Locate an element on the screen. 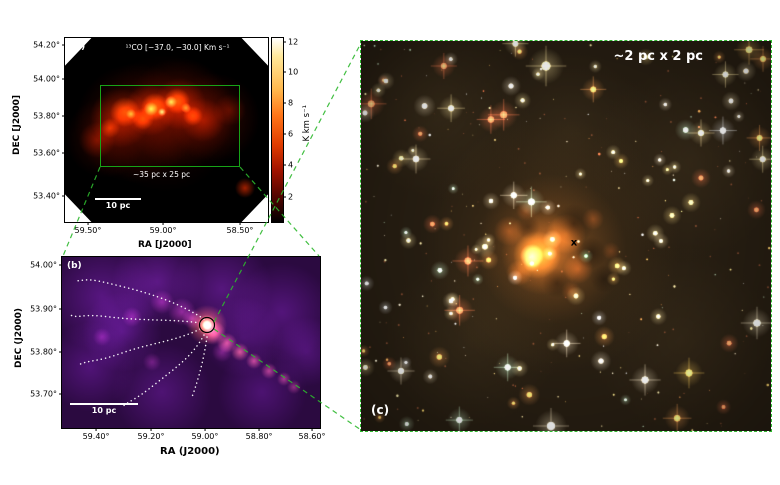 The height and width of the screenshot is (485, 780). panel-b-scalebar: 10 pc is located at coordinates (104, 409).